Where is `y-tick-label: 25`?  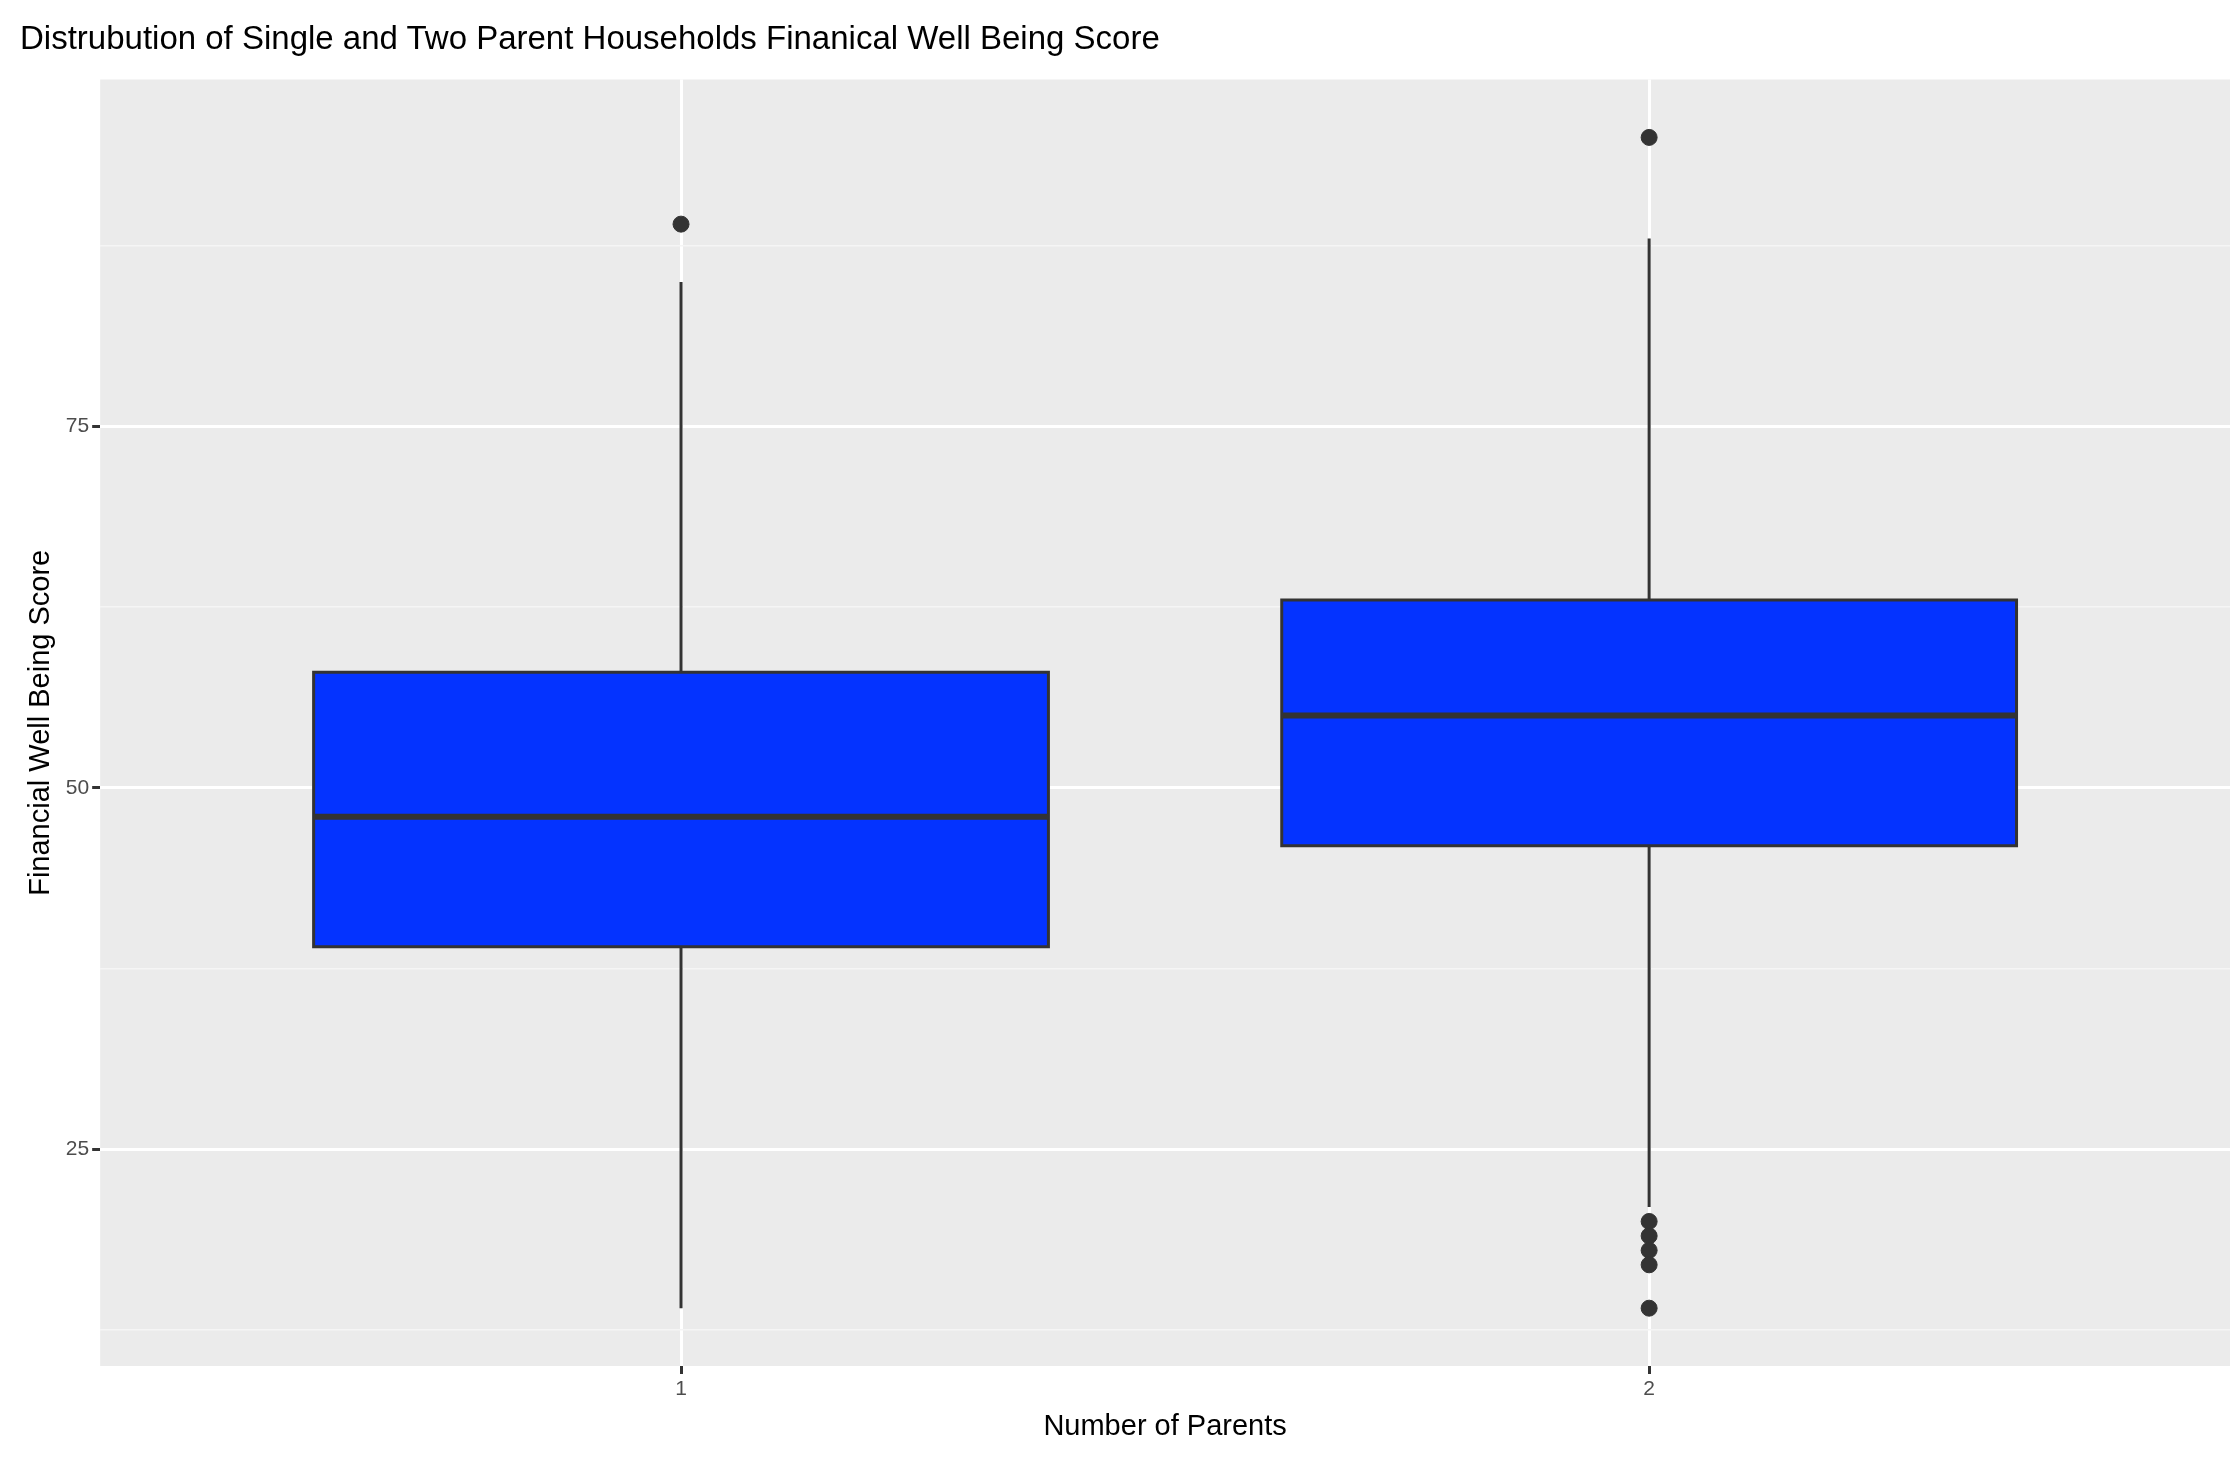 y-tick-label: 25 is located at coordinates (77, 1147).